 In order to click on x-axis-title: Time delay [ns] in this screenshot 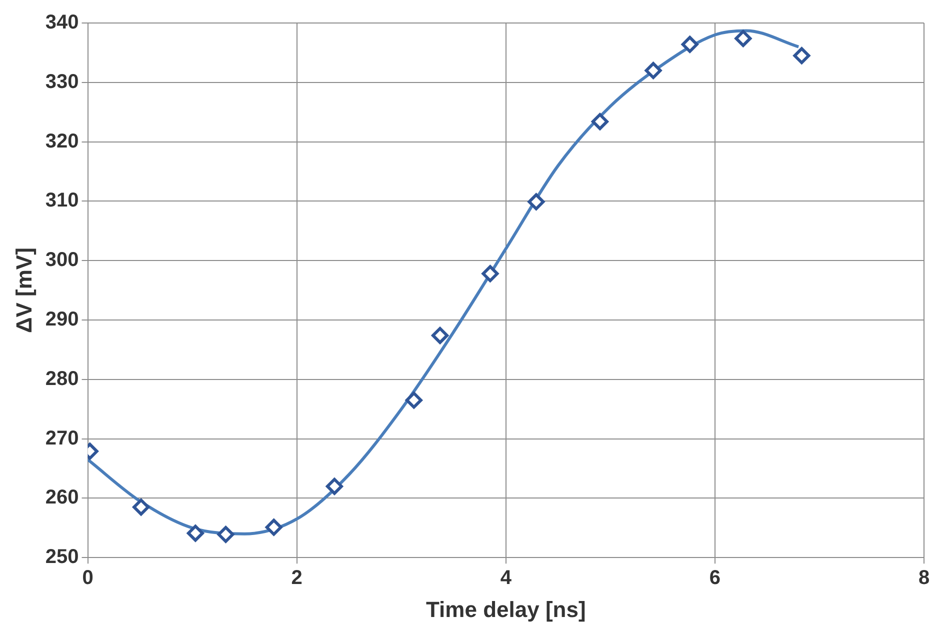, I will do `click(506, 609)`.